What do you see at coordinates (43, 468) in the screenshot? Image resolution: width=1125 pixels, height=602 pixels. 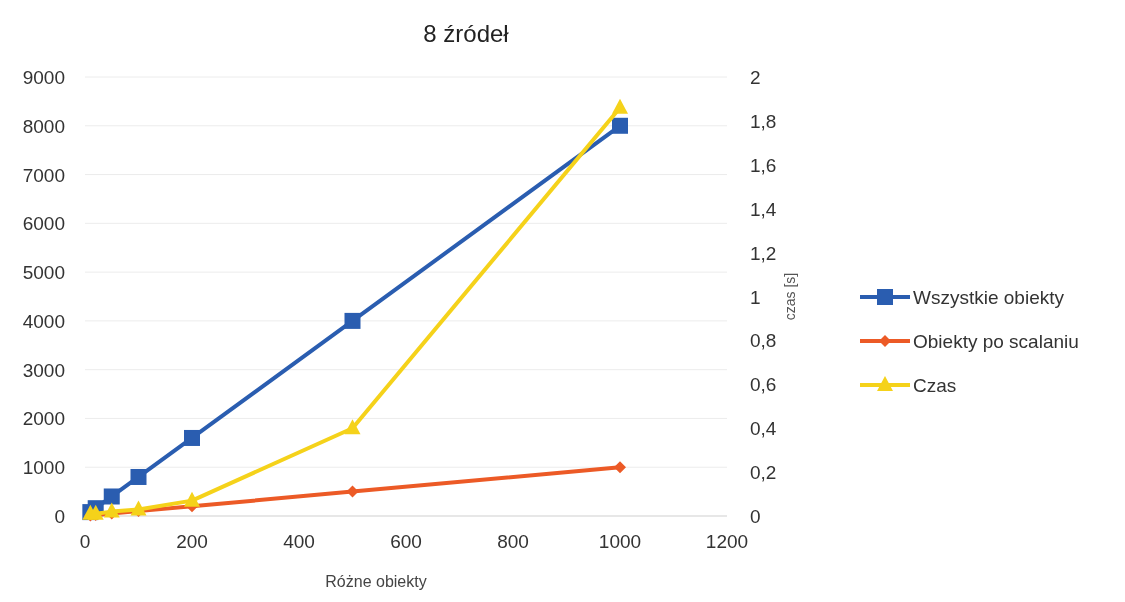 I see `y-tick-label: 1000` at bounding box center [43, 468].